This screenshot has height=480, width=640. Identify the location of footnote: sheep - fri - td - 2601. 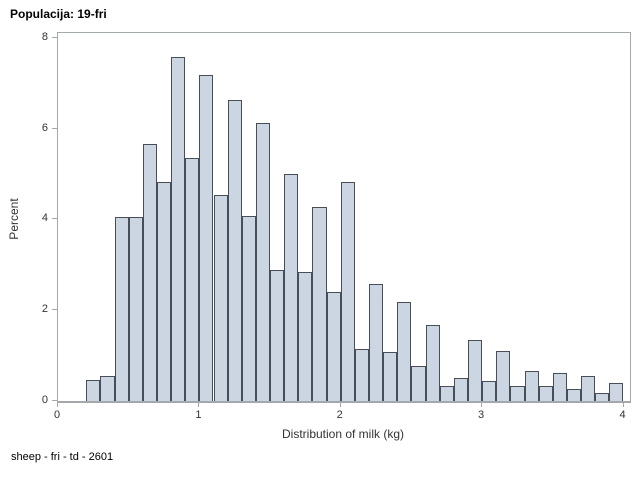
(62, 457).